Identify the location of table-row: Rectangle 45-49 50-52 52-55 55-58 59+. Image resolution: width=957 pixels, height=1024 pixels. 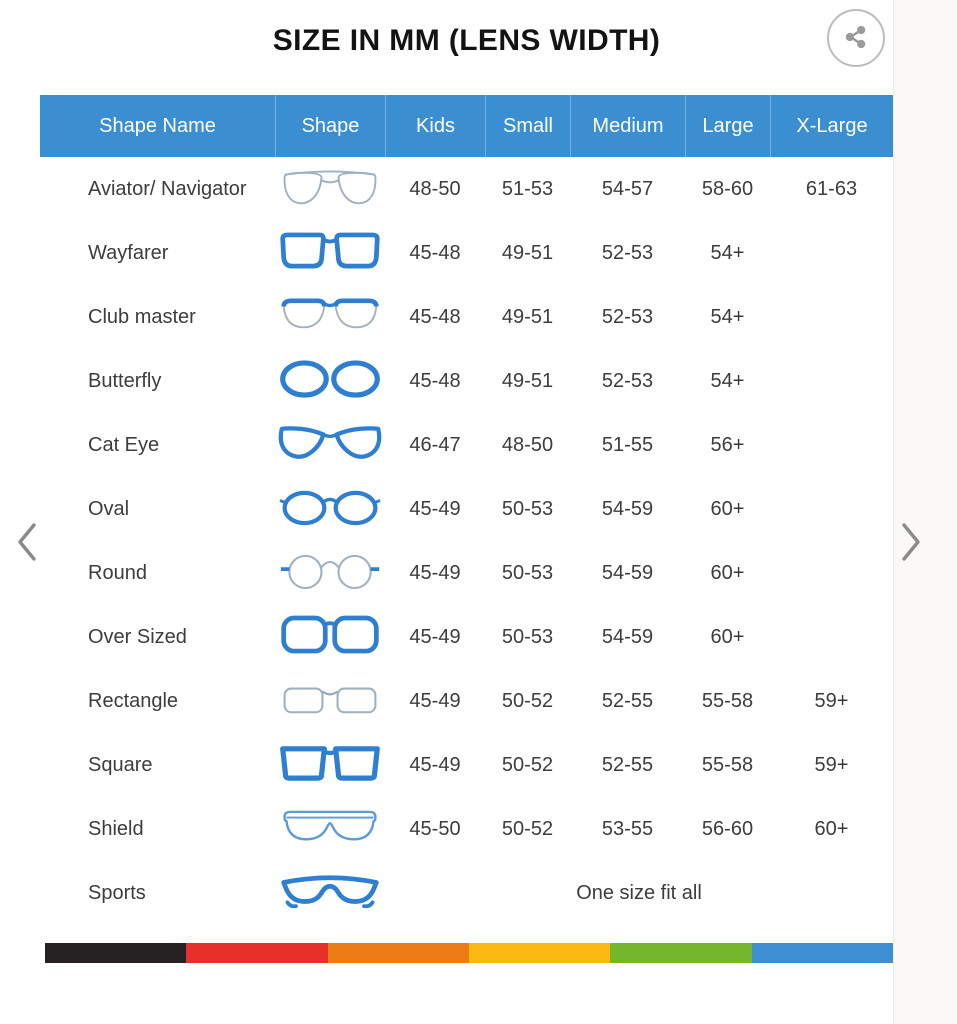
(466, 701).